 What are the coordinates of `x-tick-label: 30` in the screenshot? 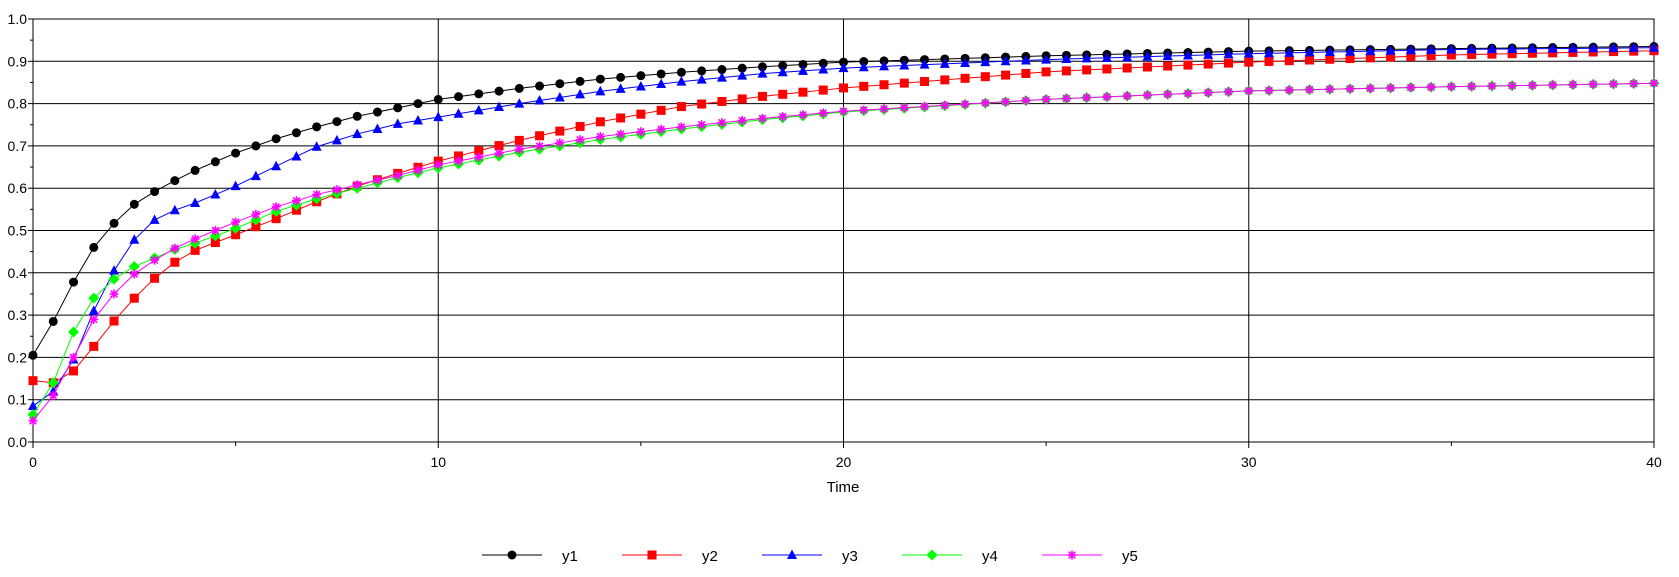 It's located at (1249, 462).